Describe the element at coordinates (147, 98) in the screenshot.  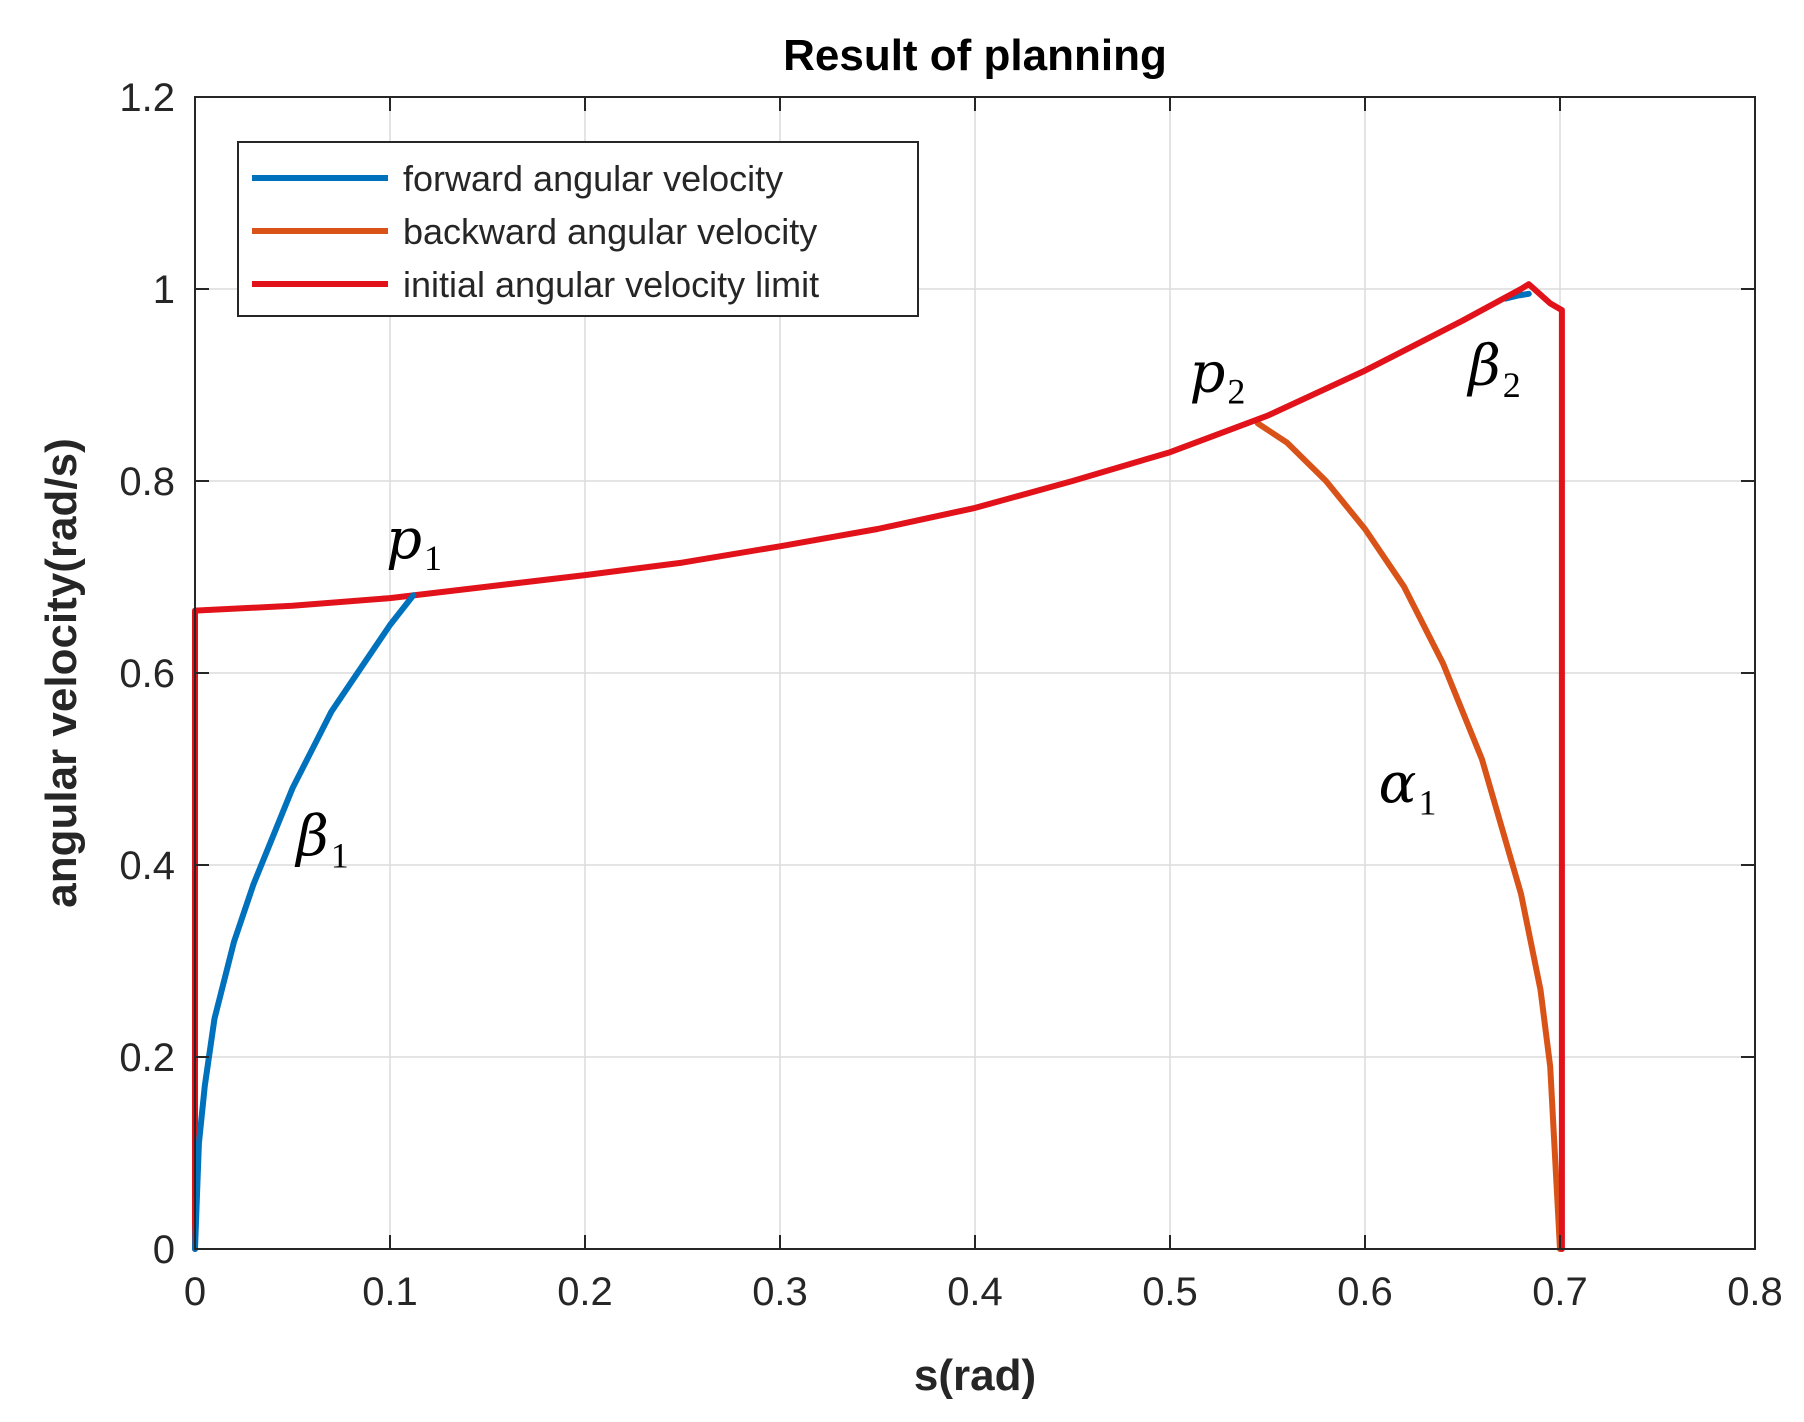
I see `y-tick-label: 1.2` at that location.